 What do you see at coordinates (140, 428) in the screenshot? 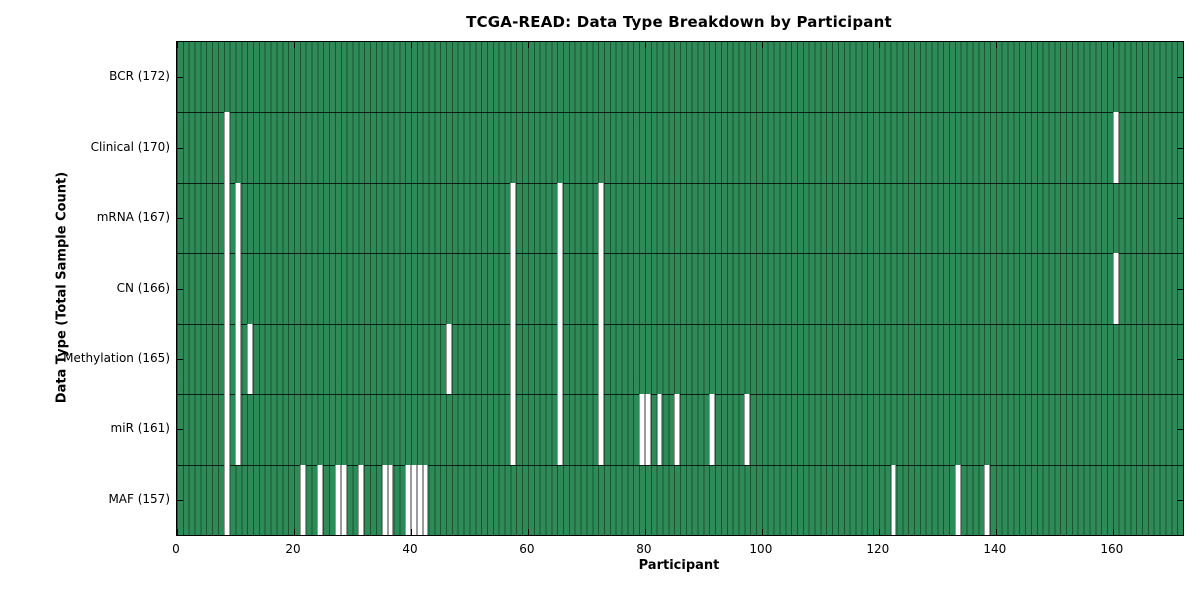
I see `y-tick-label-miR: miR (161)` at bounding box center [140, 428].